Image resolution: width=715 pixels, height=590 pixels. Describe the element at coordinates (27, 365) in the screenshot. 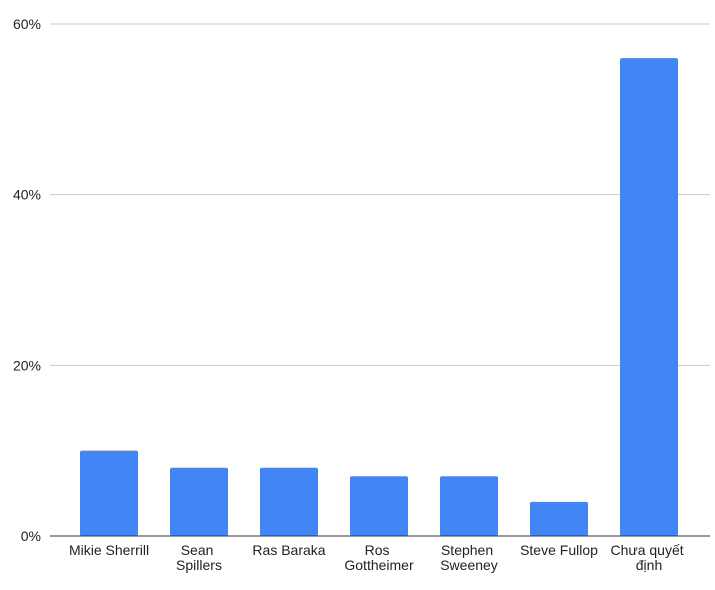

I see `y-tick-label: 20%` at that location.